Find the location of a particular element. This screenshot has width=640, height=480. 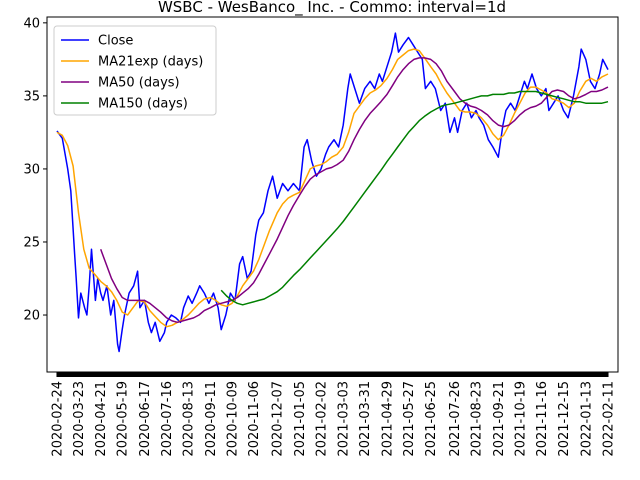

x-tick-label: 2021-10-19 is located at coordinates (520, 419).